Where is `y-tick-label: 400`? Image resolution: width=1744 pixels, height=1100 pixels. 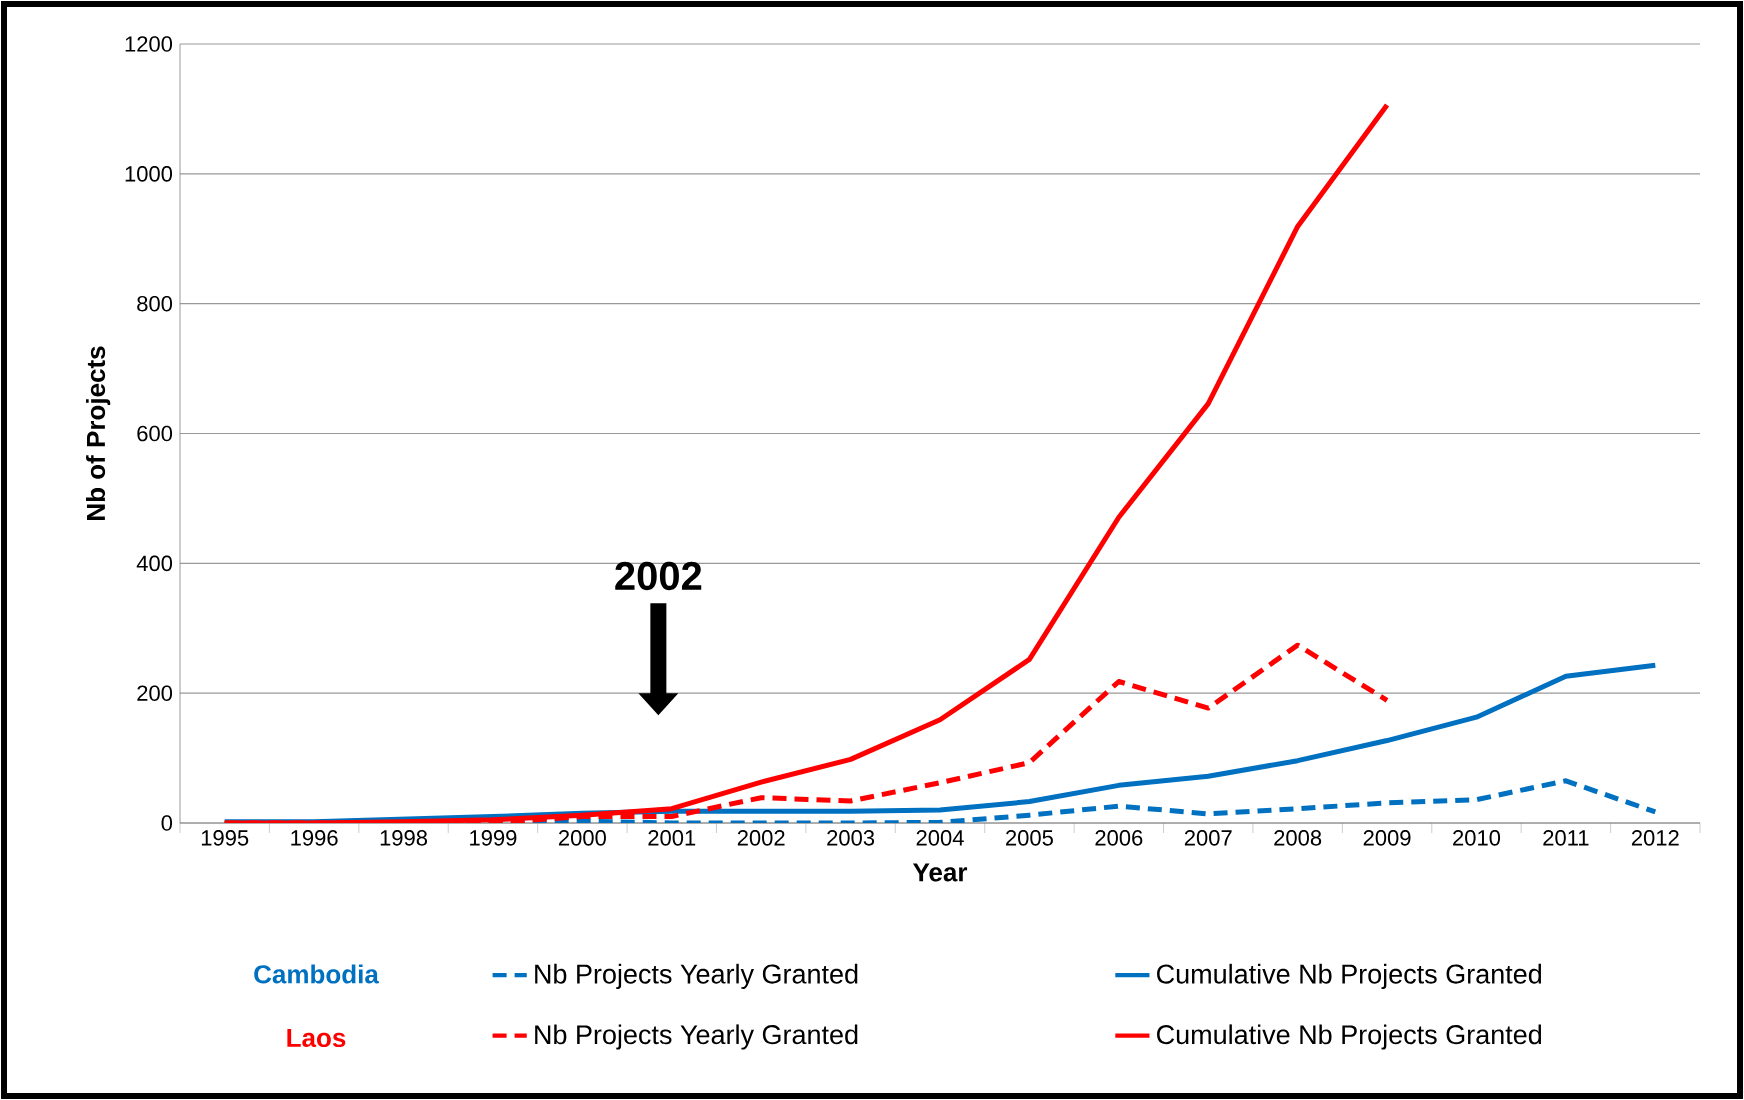 y-tick-label: 400 is located at coordinates (154, 563).